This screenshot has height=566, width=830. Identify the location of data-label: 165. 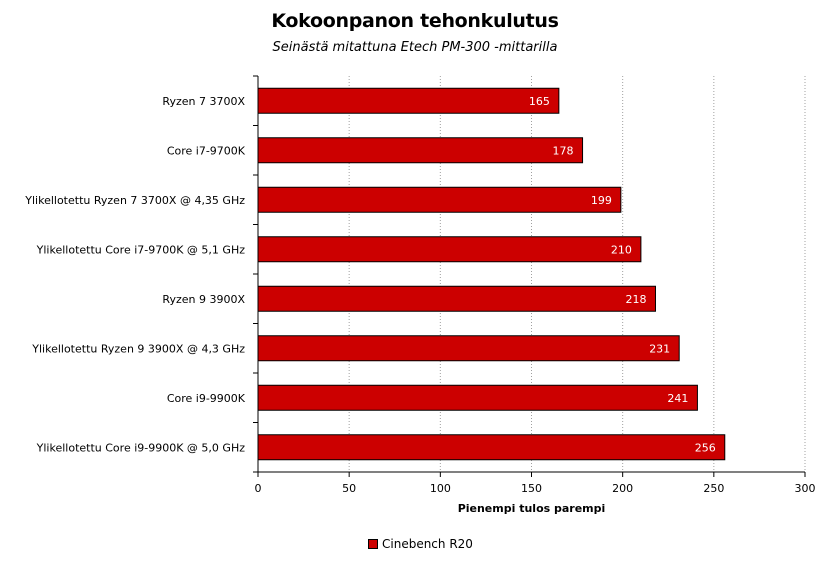
(539, 101).